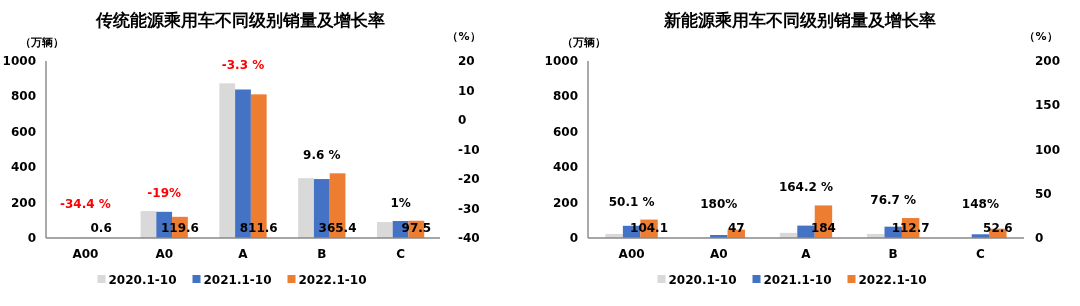 This screenshot has height=306, width=1080. I want to click on annotation: 164.2 %, so click(806, 187).